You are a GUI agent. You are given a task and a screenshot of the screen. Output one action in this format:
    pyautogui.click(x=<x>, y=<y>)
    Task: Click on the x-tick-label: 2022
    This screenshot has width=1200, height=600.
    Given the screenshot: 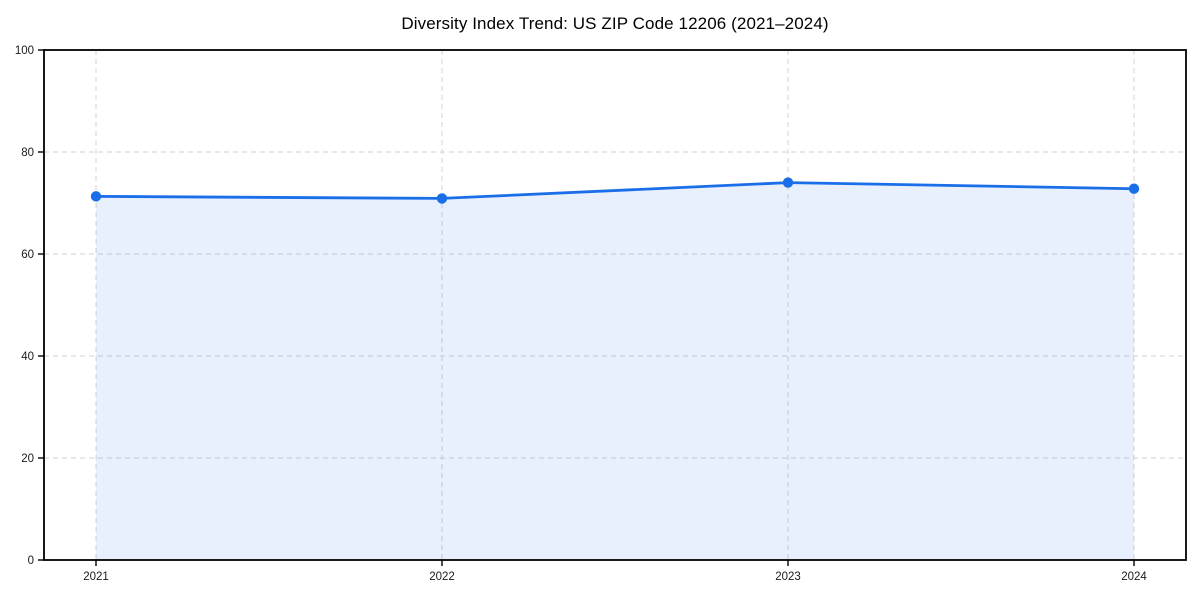 What is the action you would take?
    pyautogui.click(x=442, y=577)
    